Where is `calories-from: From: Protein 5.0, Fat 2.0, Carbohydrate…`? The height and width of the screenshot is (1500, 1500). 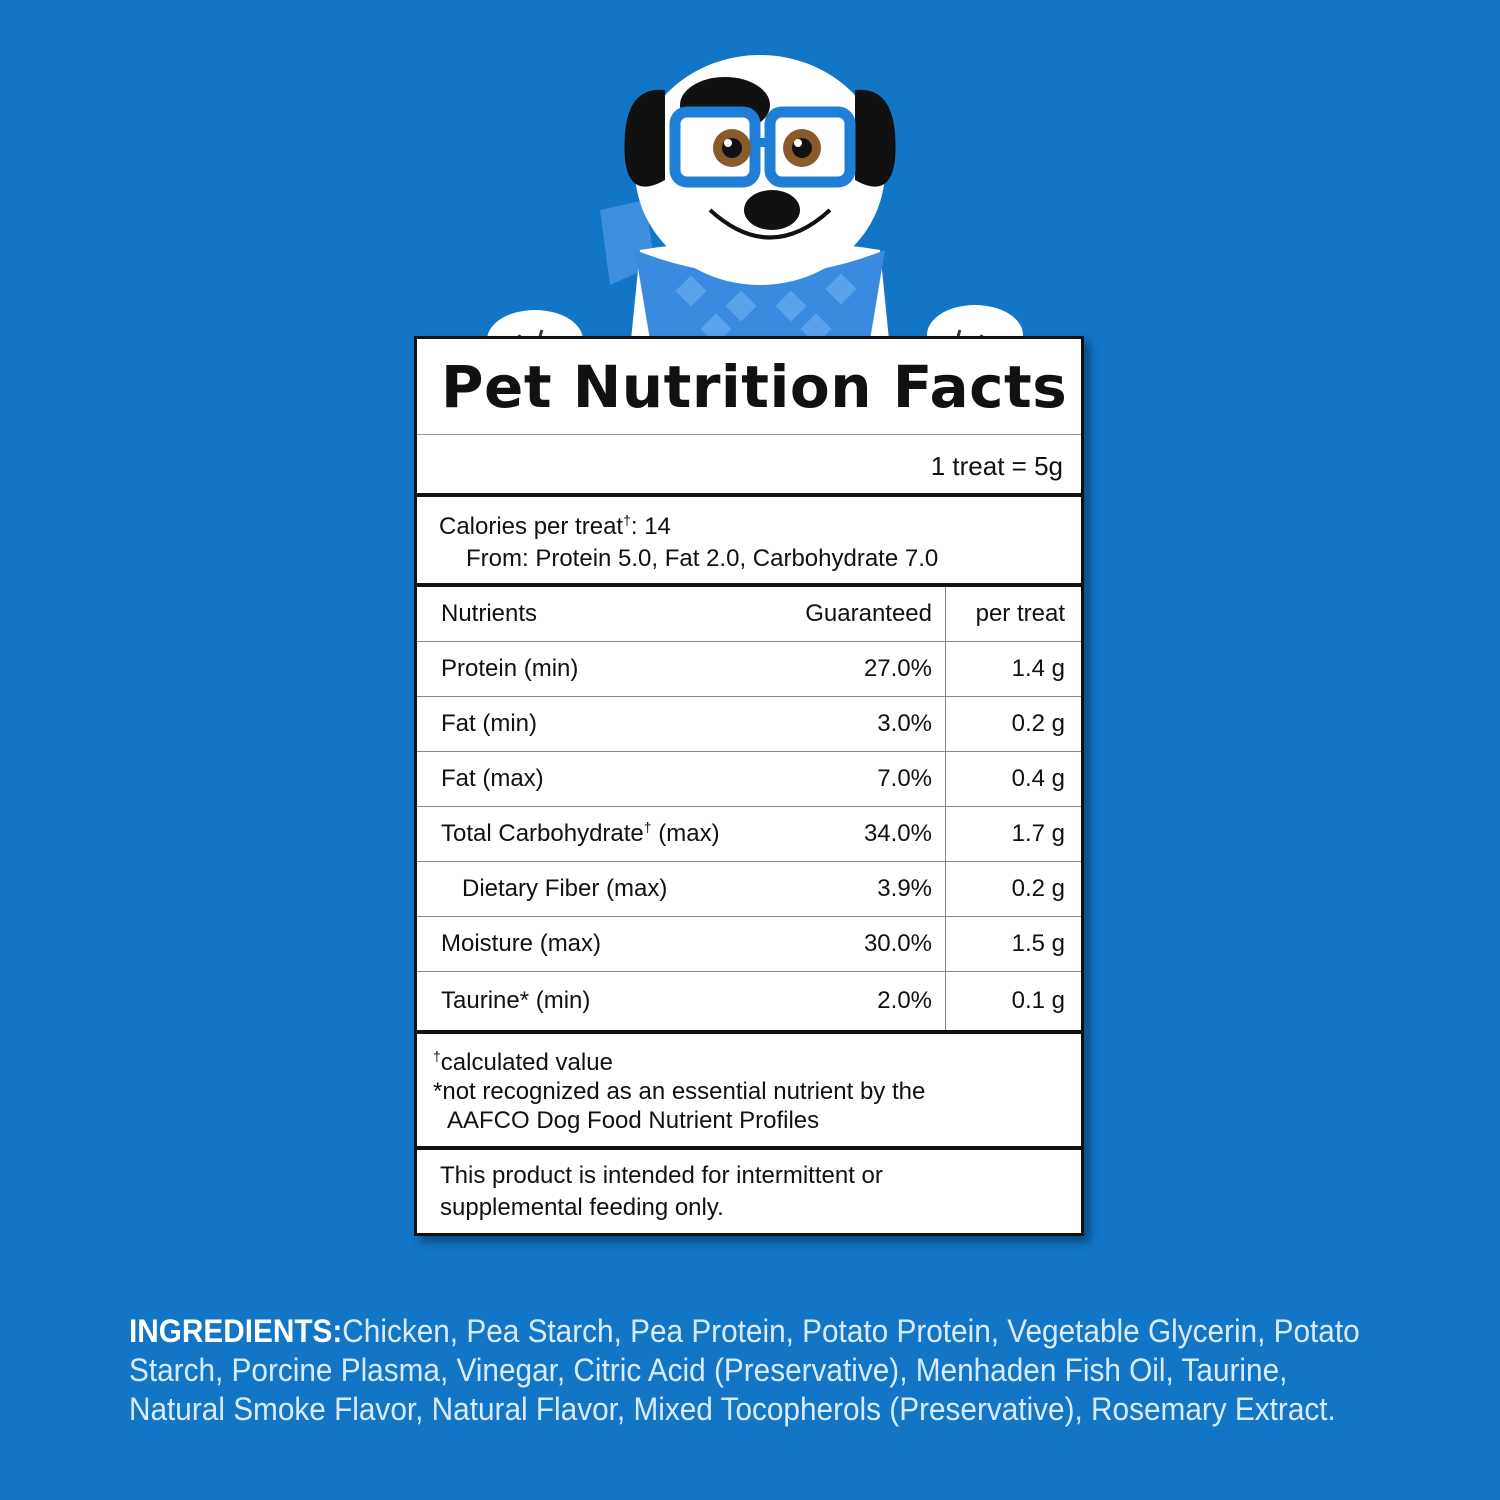
calories-from: From: Protein 5.0, Fat 2.0, Carbohydrate… is located at coordinates (702, 558).